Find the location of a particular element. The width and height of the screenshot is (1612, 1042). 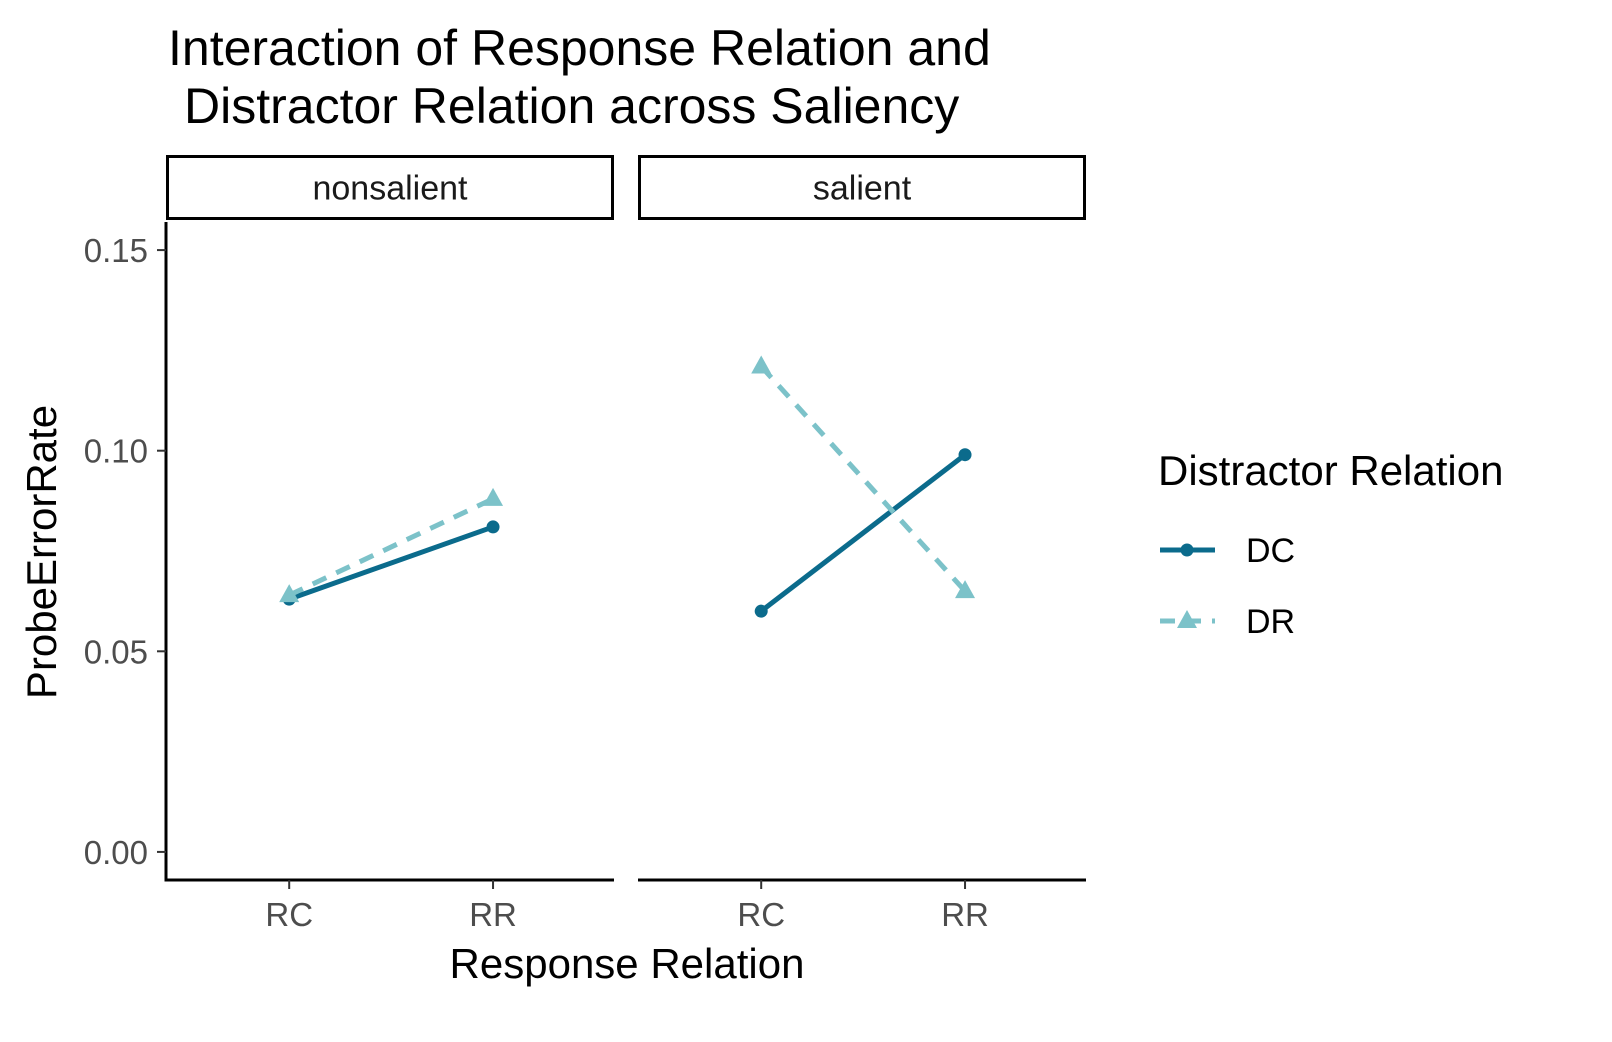

legend-title: Distractor Relation is located at coordinates (1330, 470).